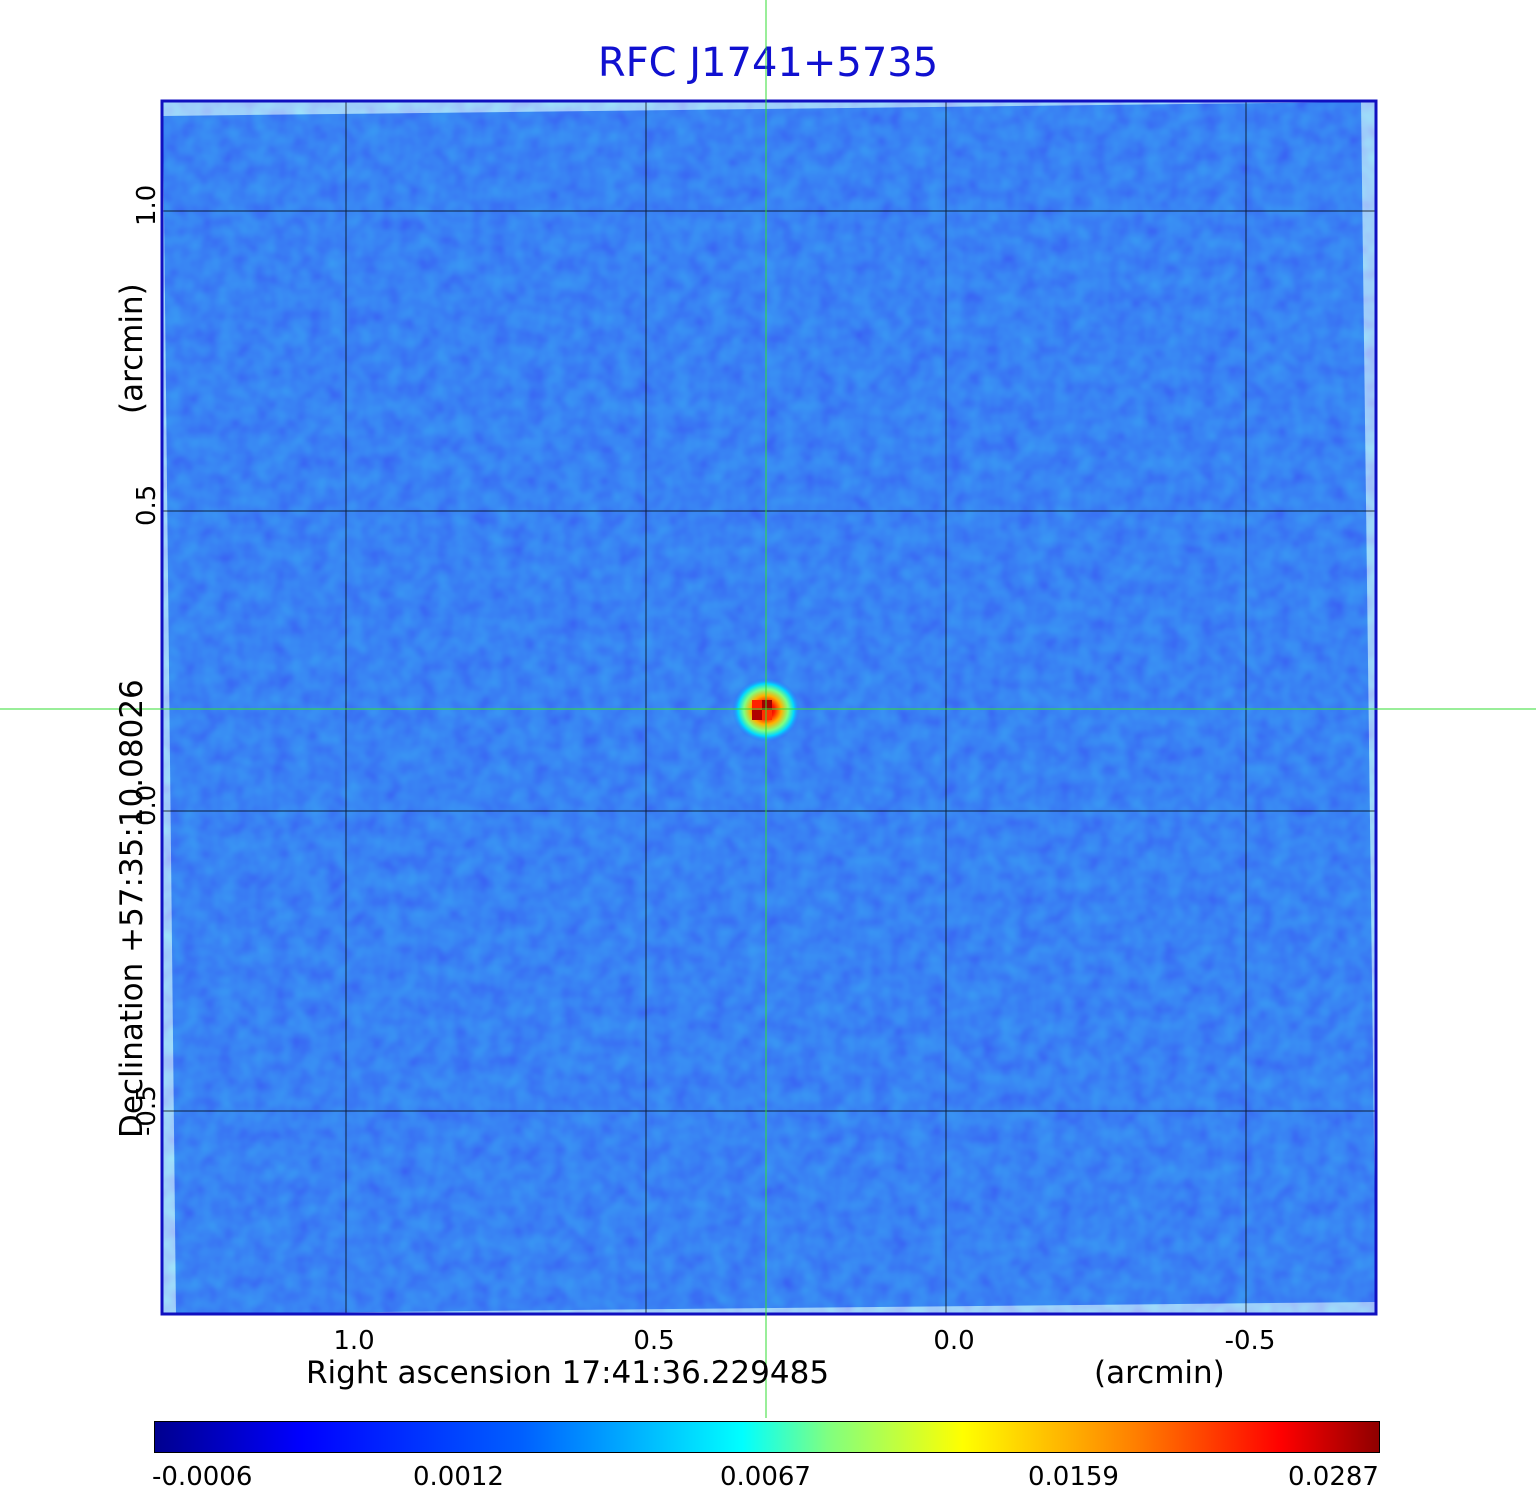 Image resolution: width=1536 pixels, height=1511 pixels. I want to click on colorbar-tick-label: 0.0067, so click(765, 1477).